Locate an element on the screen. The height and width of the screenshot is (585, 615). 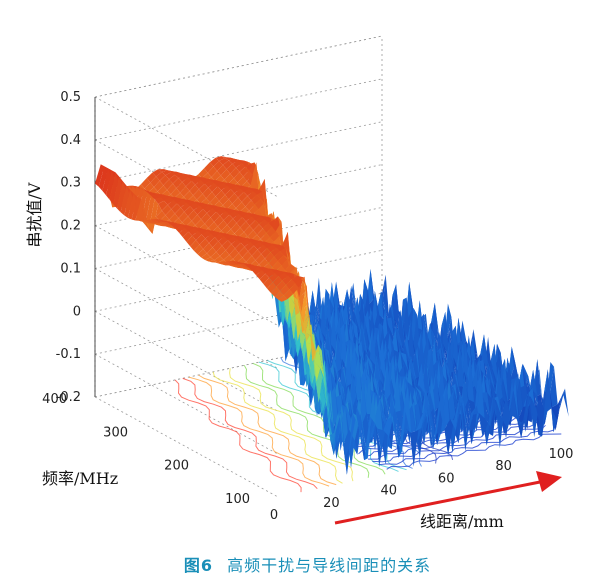
figure-caption-text: 高频干扰与导线间距的关系 is located at coordinates (329, 565).